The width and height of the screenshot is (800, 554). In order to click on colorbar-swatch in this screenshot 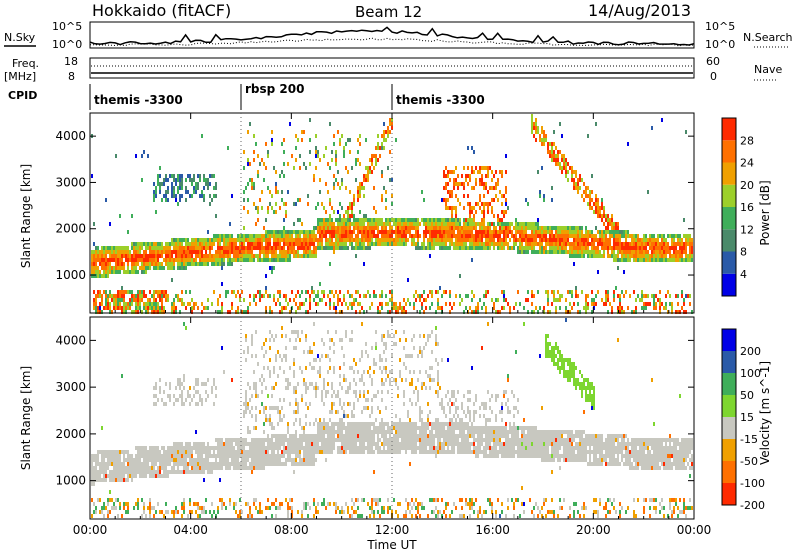, I will do `click(729, 129)`.